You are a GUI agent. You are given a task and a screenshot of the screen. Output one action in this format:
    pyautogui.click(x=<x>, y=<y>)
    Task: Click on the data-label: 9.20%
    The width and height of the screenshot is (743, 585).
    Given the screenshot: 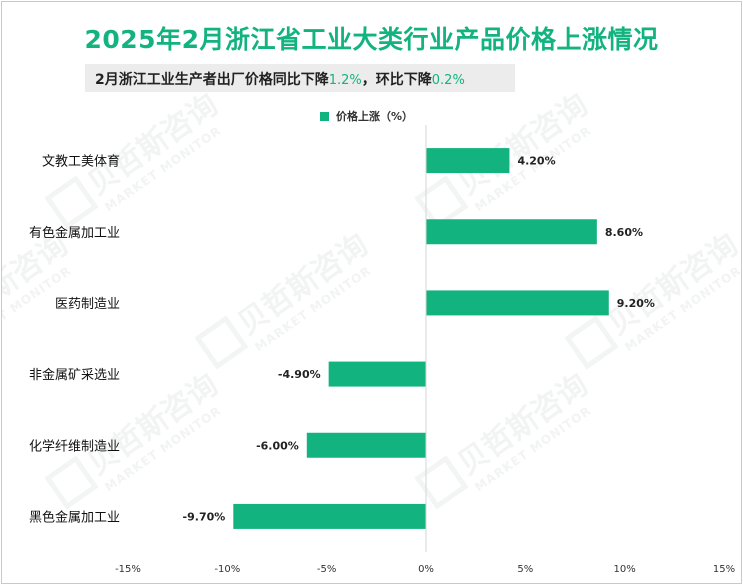 What is the action you would take?
    pyautogui.click(x=636, y=303)
    